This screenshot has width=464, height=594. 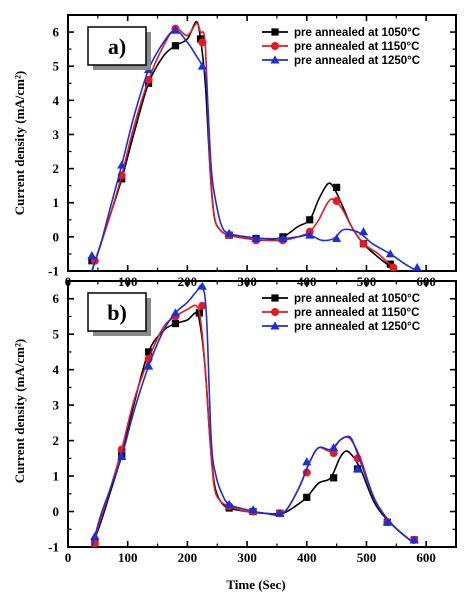 I want to click on x-tick-label: 0, so click(x=68, y=557).